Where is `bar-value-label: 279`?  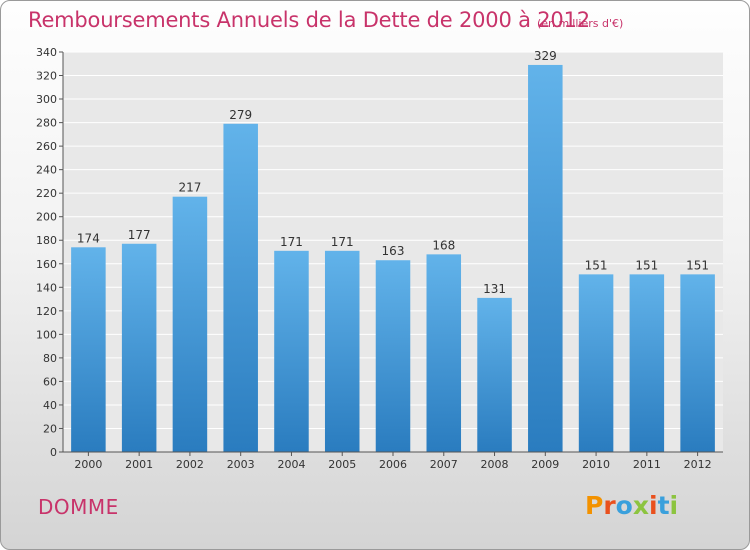 bar-value-label: 279 is located at coordinates (240, 115).